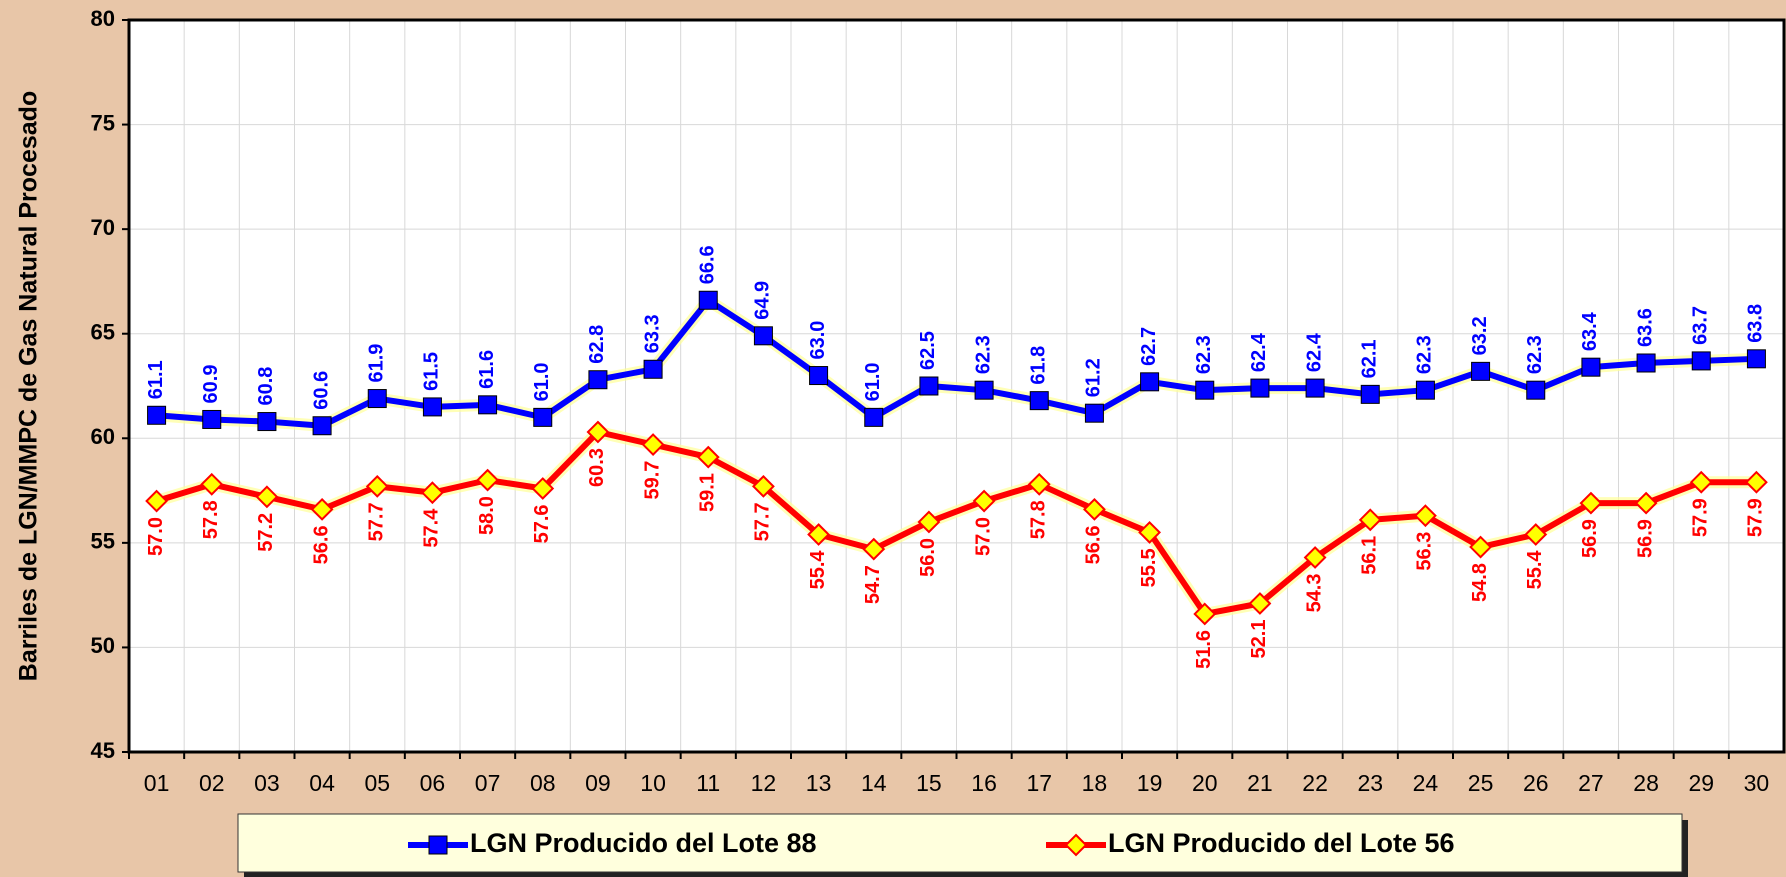 This screenshot has width=1786, height=877. What do you see at coordinates (652, 480) in the screenshot?
I see `data-label: 59.7` at bounding box center [652, 480].